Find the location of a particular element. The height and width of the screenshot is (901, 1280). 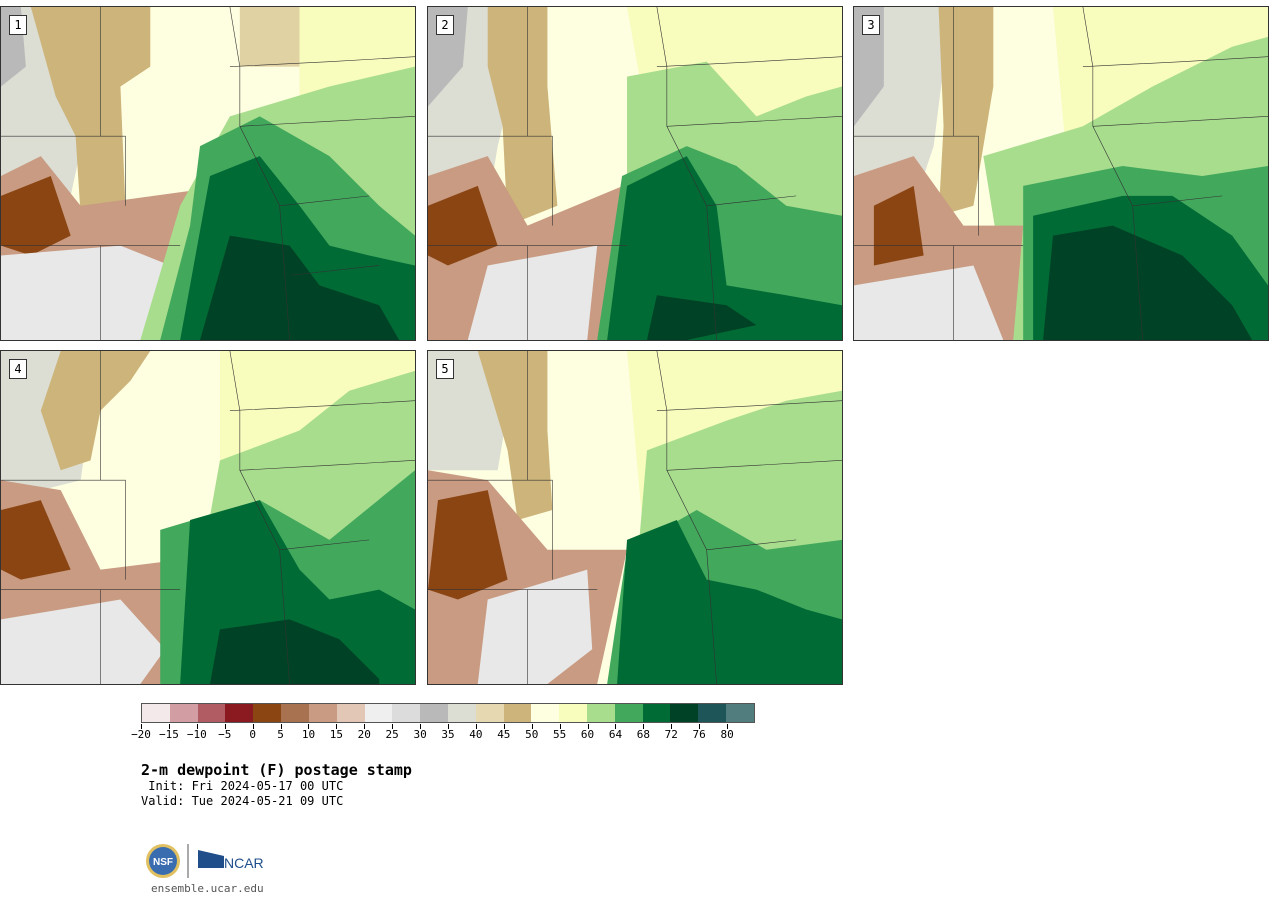

panel-label-5: 5 is located at coordinates (445, 369).